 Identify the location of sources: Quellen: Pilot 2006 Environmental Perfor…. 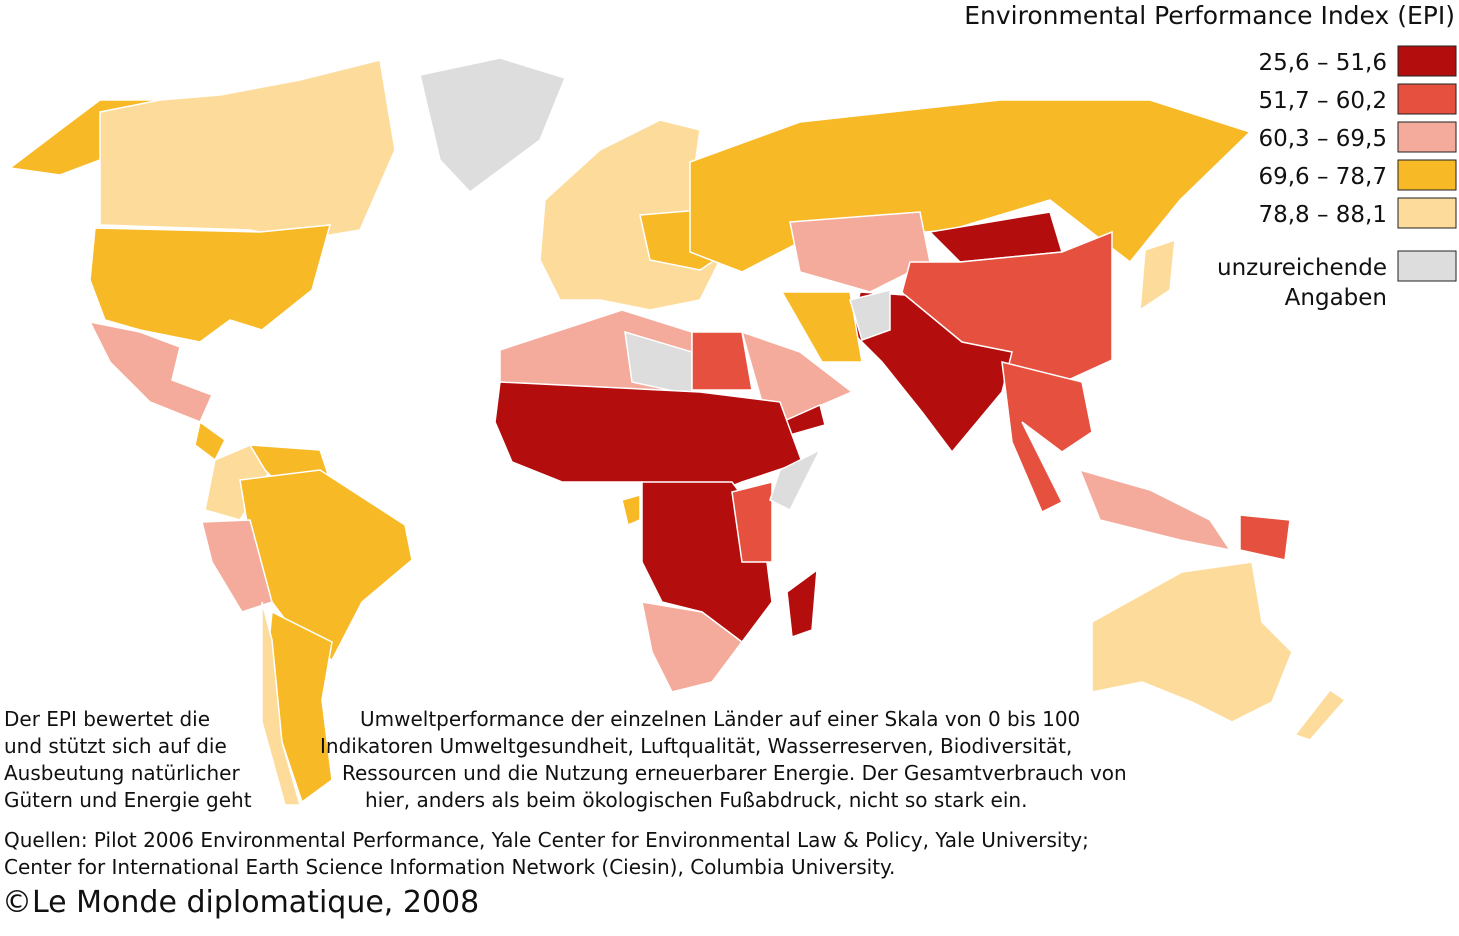
(546, 853).